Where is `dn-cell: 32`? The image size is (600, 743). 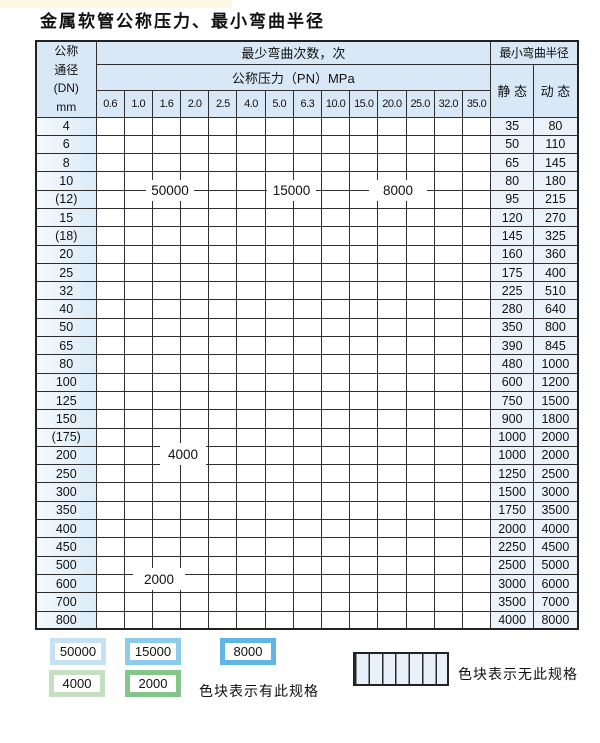 dn-cell: 32 is located at coordinates (66, 291).